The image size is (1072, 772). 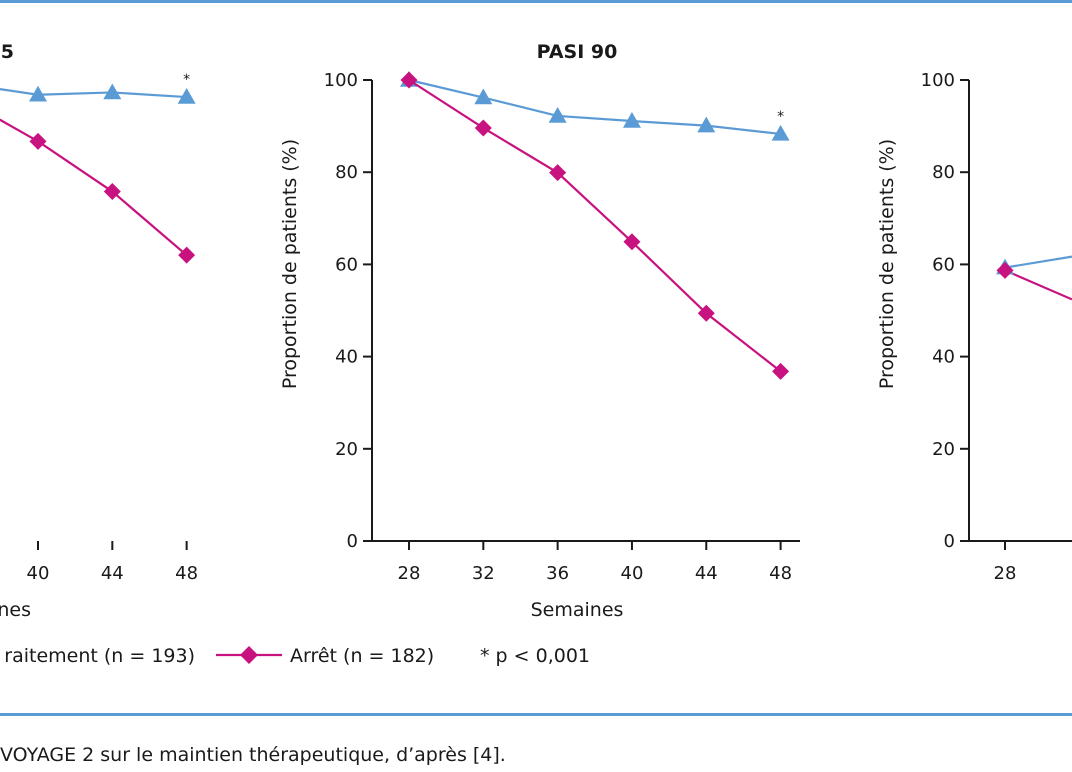 I want to click on panel-middle-series-a-line, so click(x=594, y=107).